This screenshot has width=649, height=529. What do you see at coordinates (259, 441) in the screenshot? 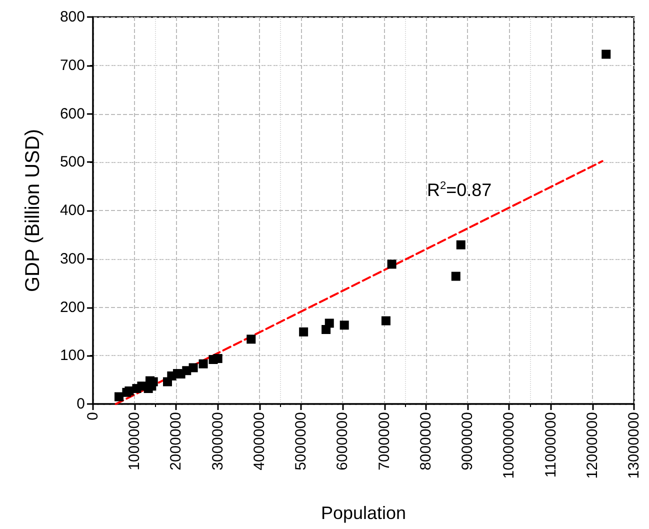
I see `x-tick-label: 4000000` at bounding box center [259, 441].